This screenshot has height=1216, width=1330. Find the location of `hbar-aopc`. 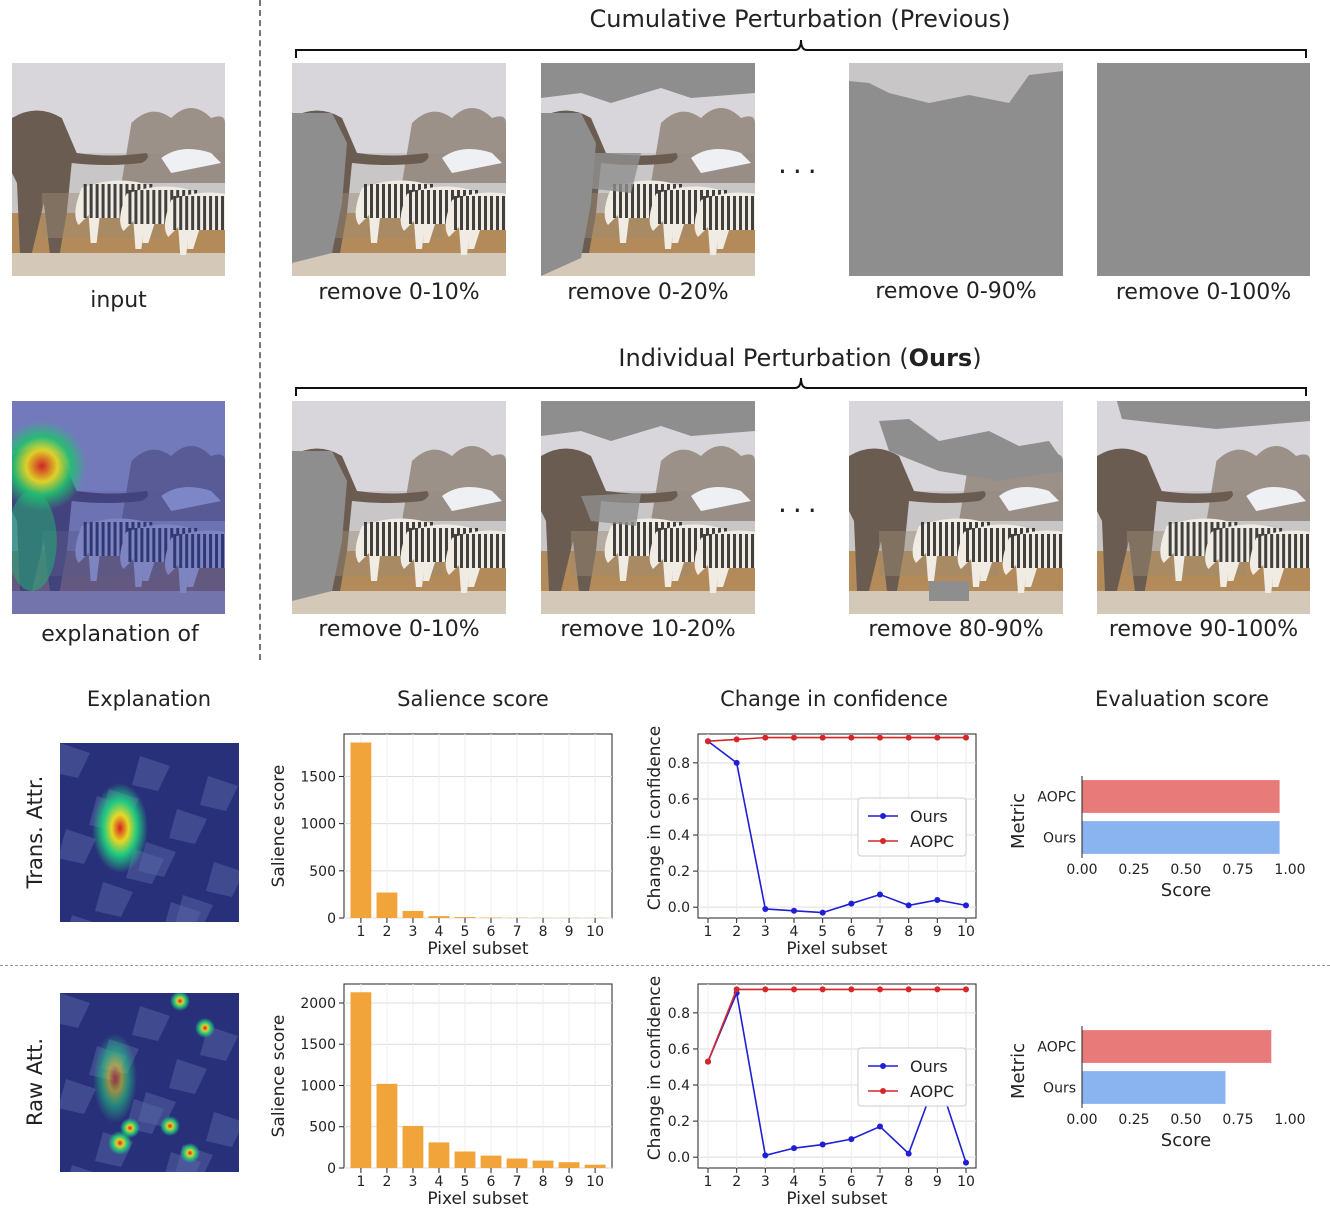

hbar-aopc is located at coordinates (1177, 1046).